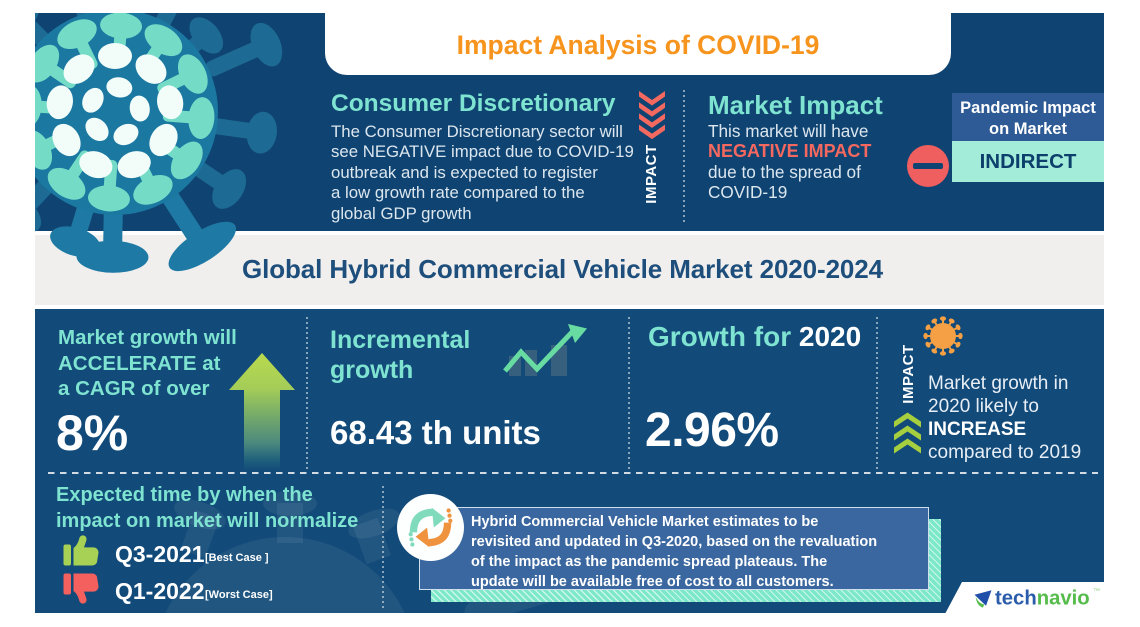 This screenshot has width=1140, height=627. Describe the element at coordinates (1042, 599) in the screenshot. I see `svg-text: technavio` at that location.